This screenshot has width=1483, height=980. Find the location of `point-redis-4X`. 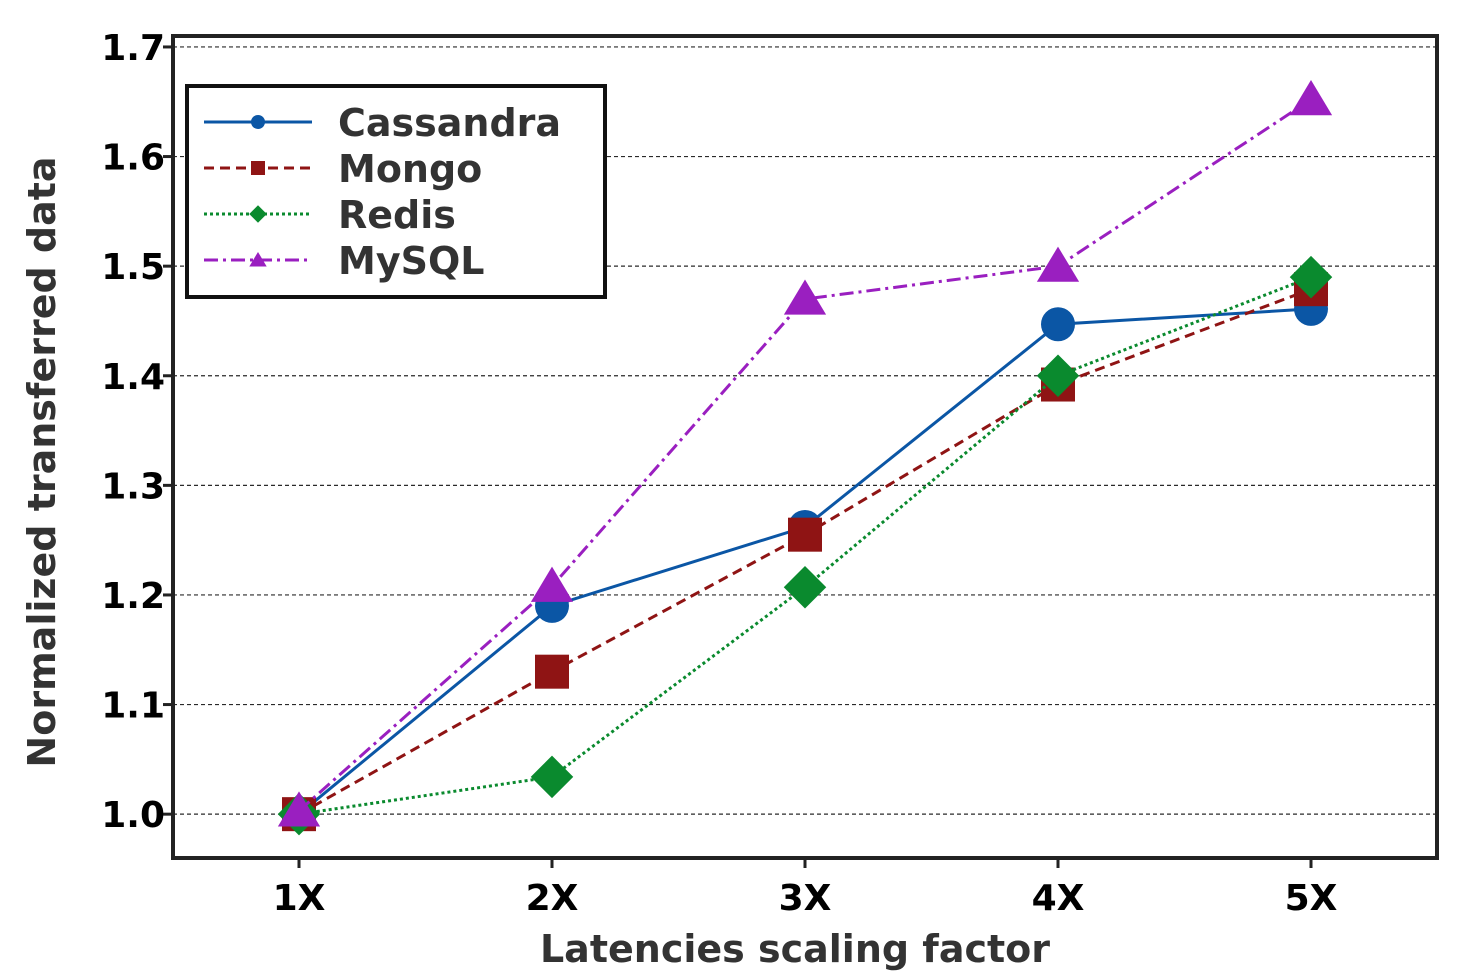

point-redis-4X is located at coordinates (1058, 376).